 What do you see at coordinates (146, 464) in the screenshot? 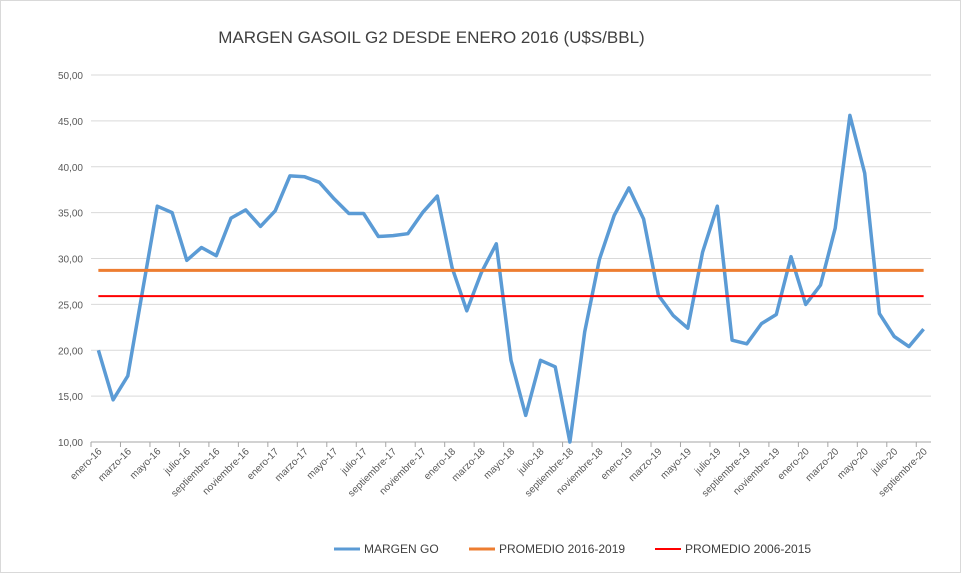
I see `x-tick-label: mayo-16` at bounding box center [146, 464].